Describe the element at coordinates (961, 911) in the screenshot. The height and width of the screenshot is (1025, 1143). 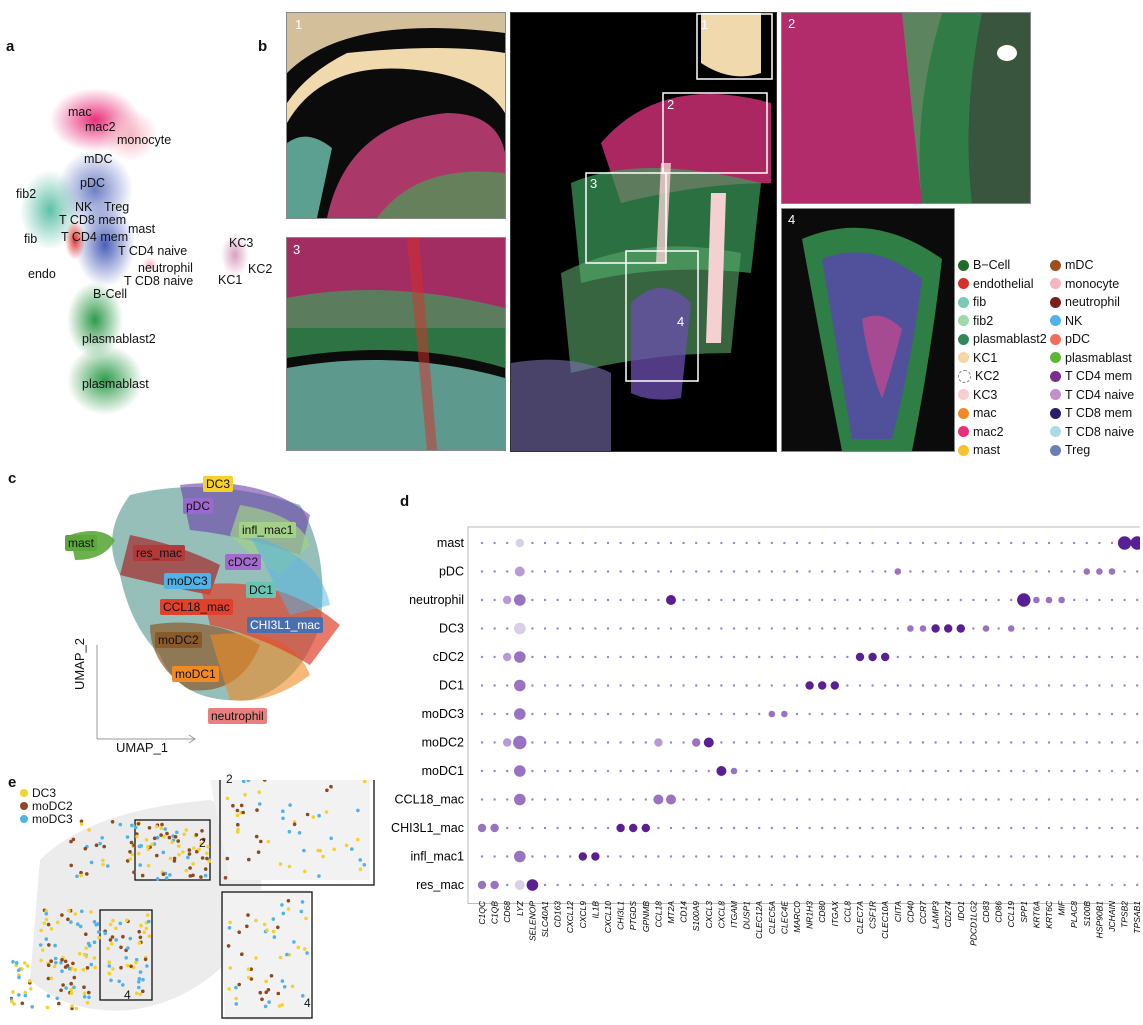
I see `dotplot-col-label: IDO1` at that location.